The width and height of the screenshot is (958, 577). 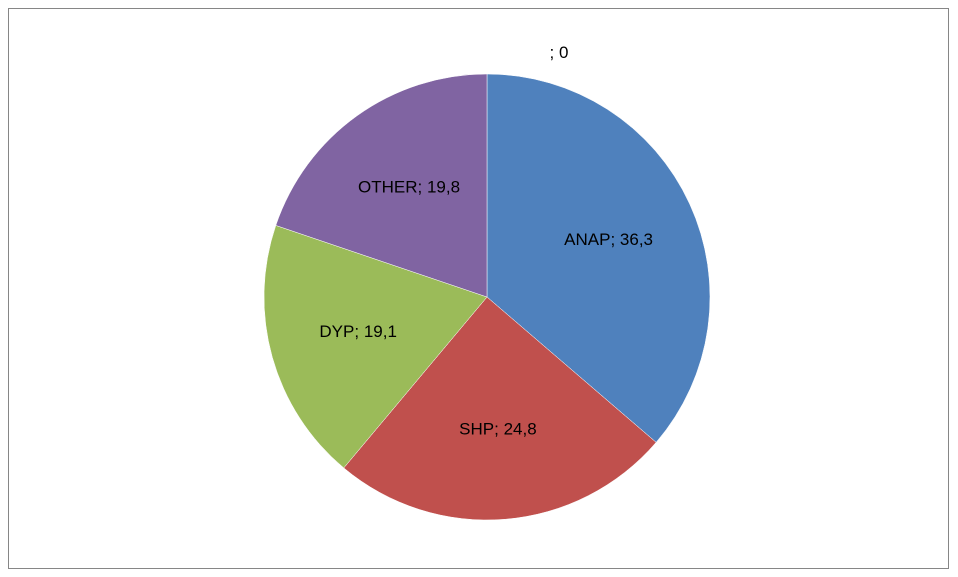 I want to click on data-label-value: 24,8, so click(x=520, y=429).